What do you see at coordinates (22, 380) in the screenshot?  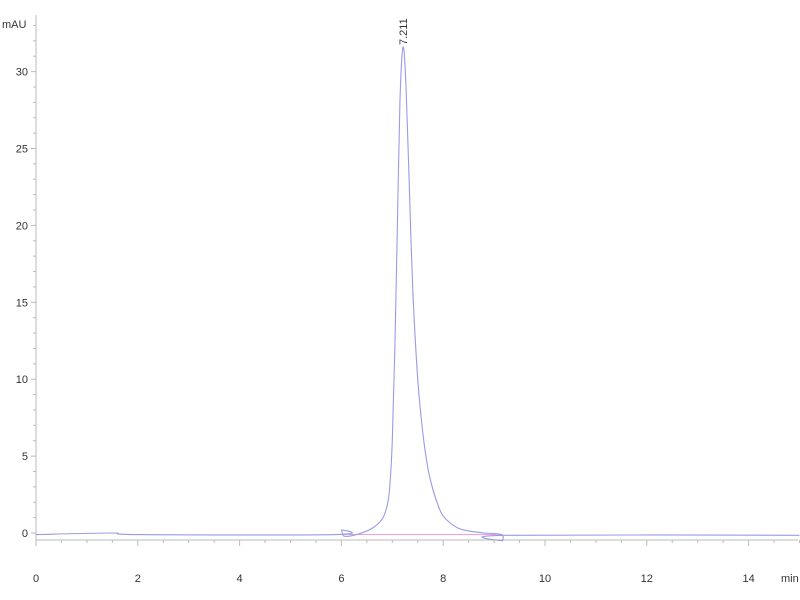 I see `y-tick-label: 10` at bounding box center [22, 380].